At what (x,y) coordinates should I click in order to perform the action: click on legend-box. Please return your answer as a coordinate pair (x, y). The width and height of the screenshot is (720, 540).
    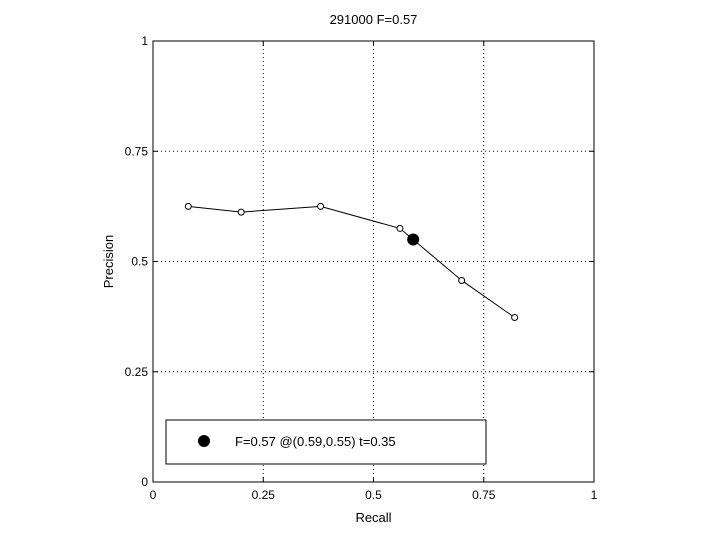
    Looking at the image, I should click on (326, 442).